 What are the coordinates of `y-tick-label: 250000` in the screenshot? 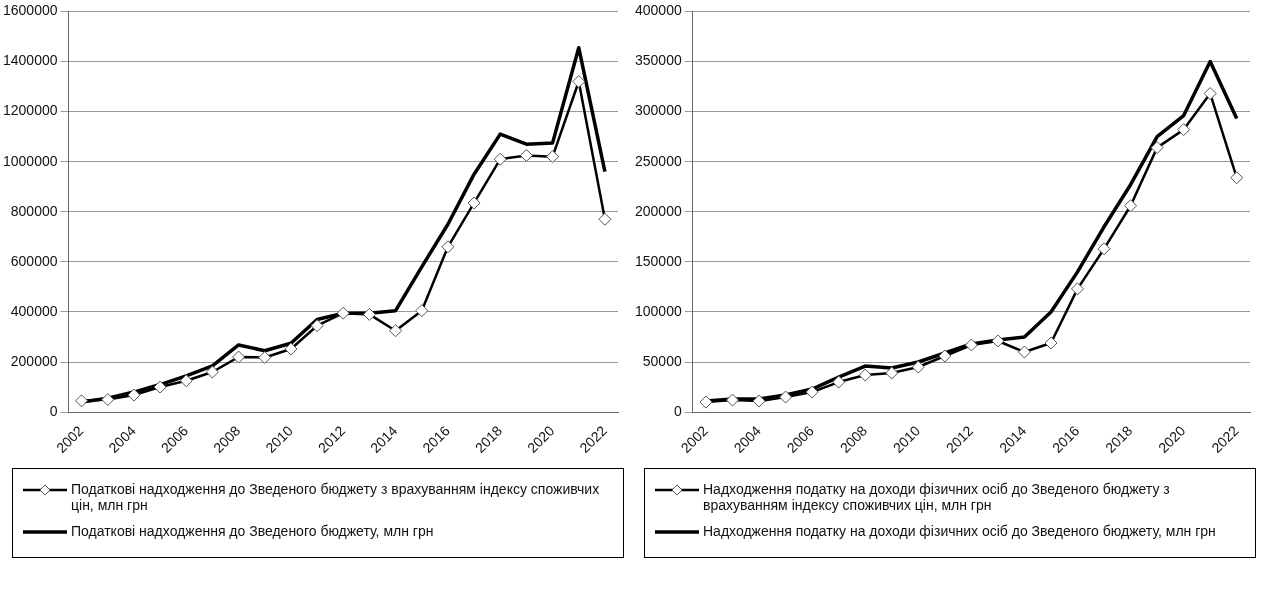 It's located at (658, 160).